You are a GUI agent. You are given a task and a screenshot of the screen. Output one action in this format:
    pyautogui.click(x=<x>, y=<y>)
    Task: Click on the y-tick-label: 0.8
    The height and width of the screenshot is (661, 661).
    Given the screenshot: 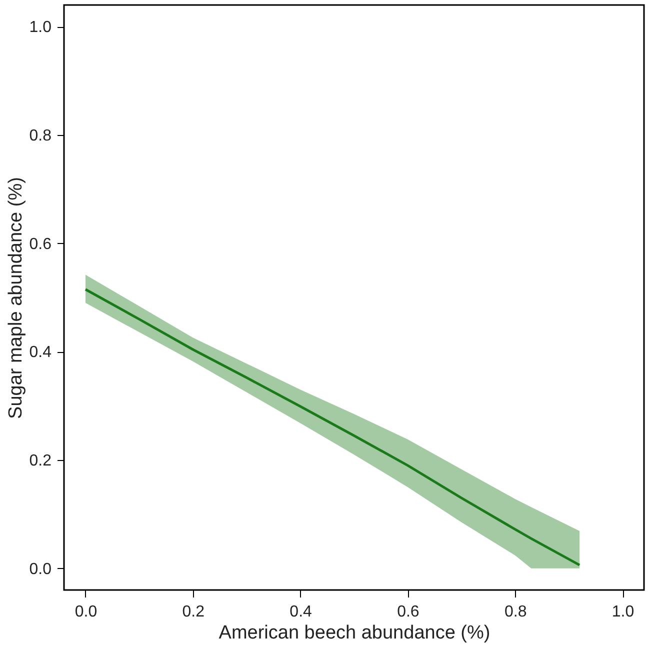 What is the action you would take?
    pyautogui.click(x=40, y=136)
    